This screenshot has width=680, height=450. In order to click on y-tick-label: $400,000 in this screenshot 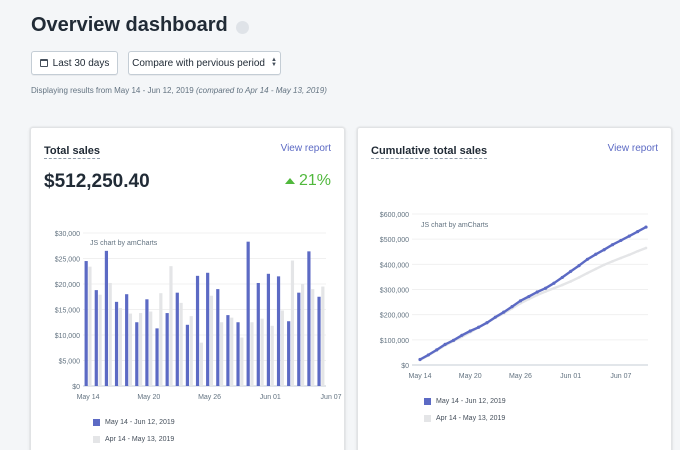, I will do `click(394, 265)`.